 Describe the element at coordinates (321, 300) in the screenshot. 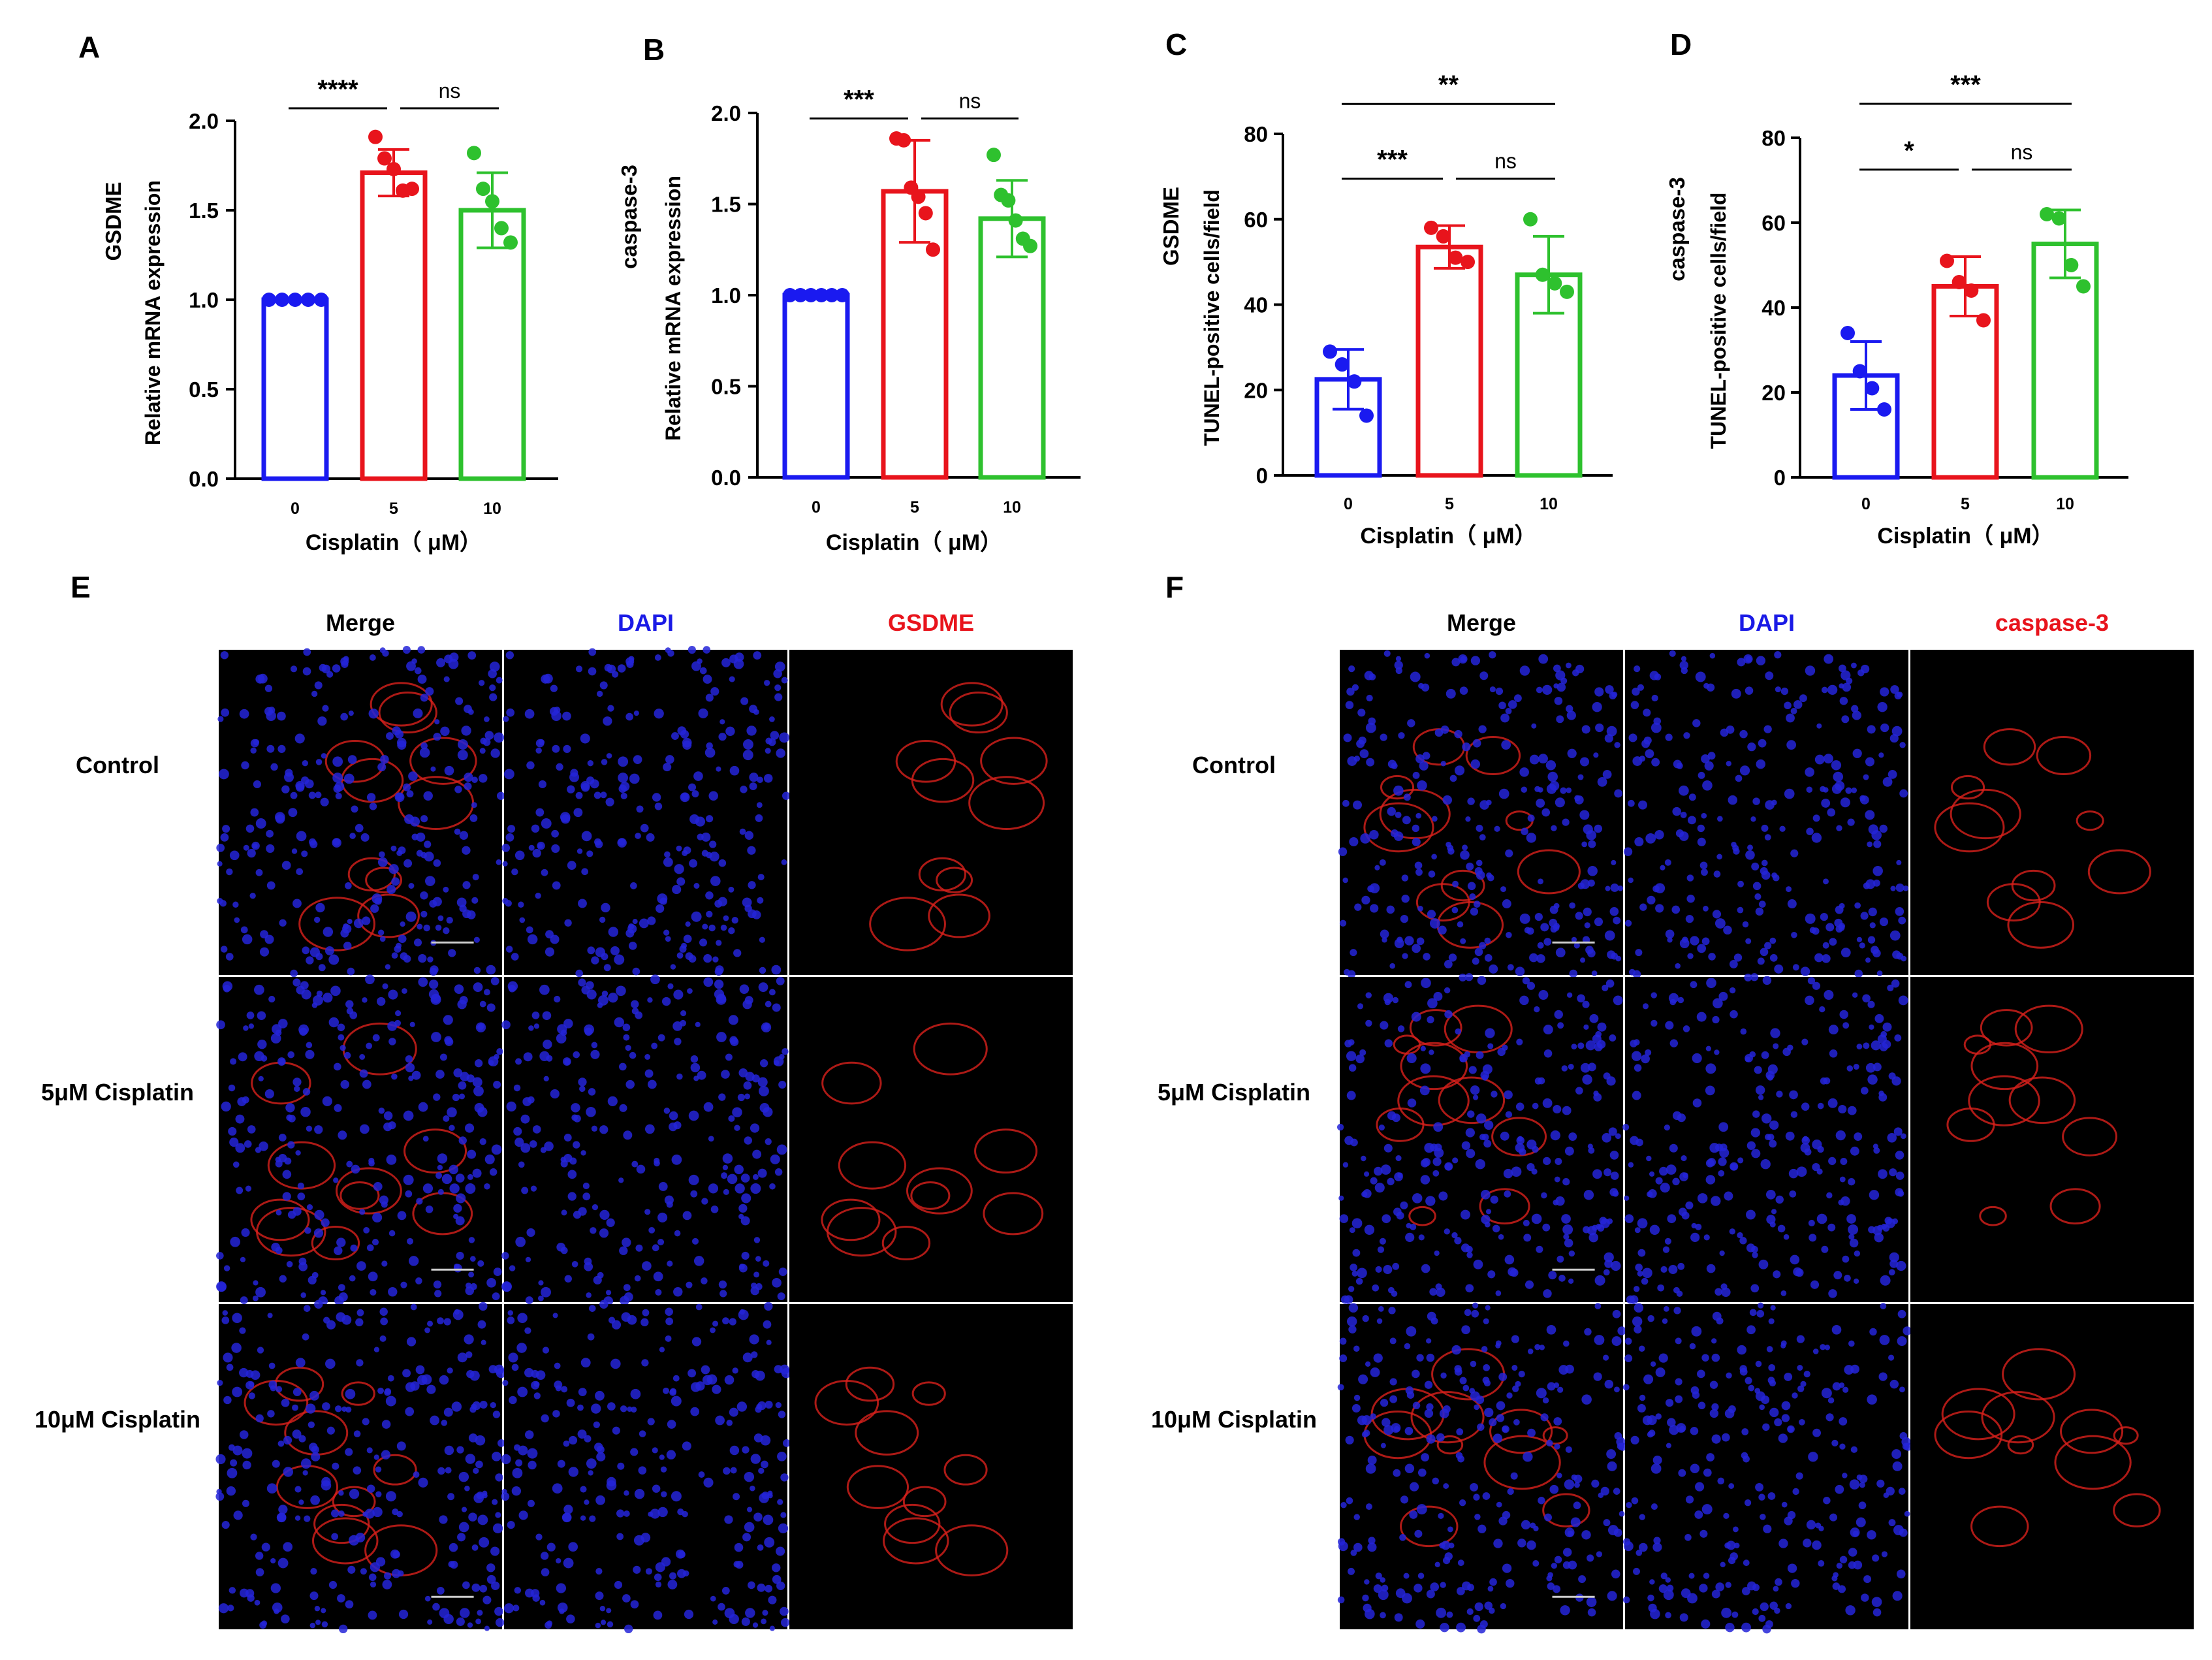

I see `data-point` at that location.